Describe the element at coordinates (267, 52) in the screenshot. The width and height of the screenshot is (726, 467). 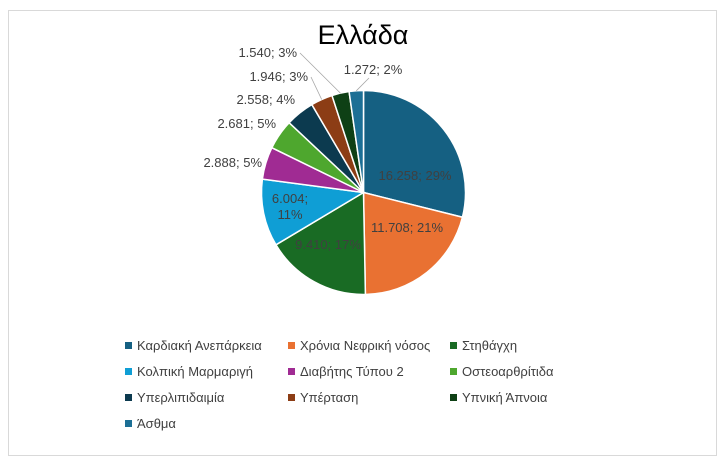
I see `data-label: 1.540; 3%` at that location.